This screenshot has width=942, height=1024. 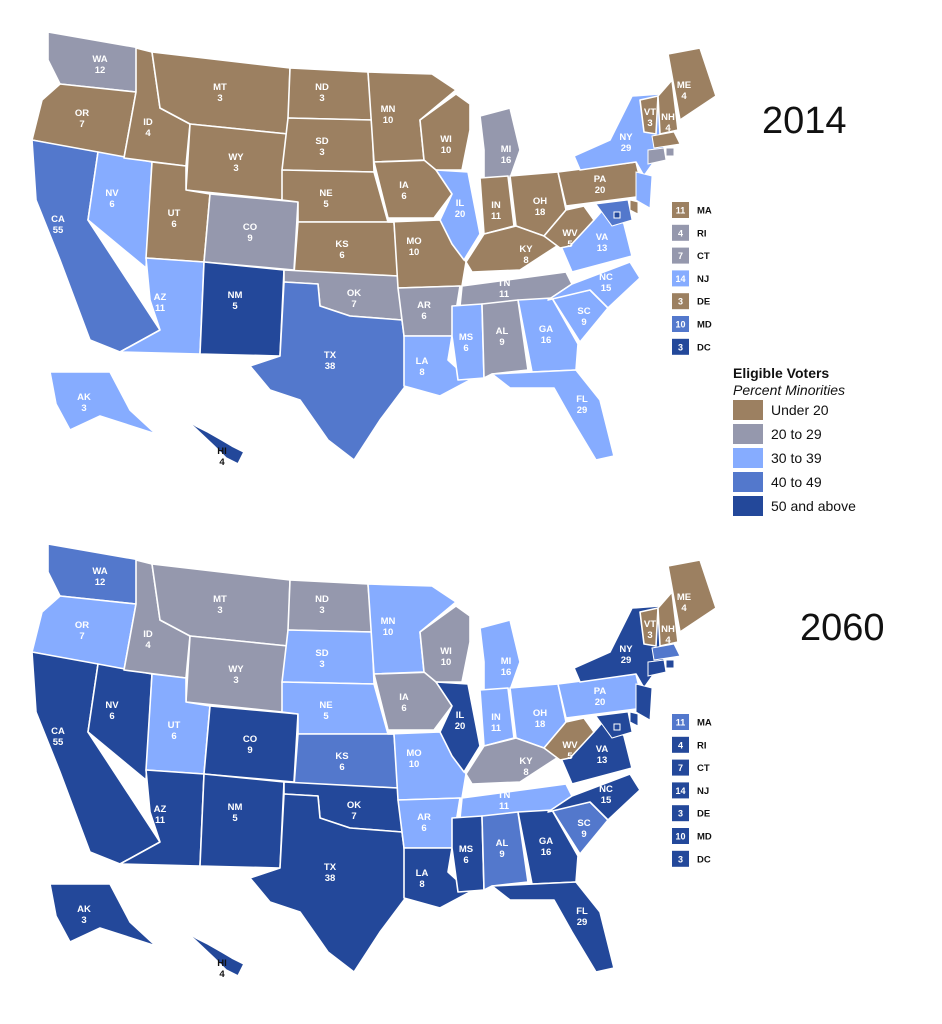 What do you see at coordinates (446, 139) in the screenshot?
I see `state-label-wi: WI` at bounding box center [446, 139].